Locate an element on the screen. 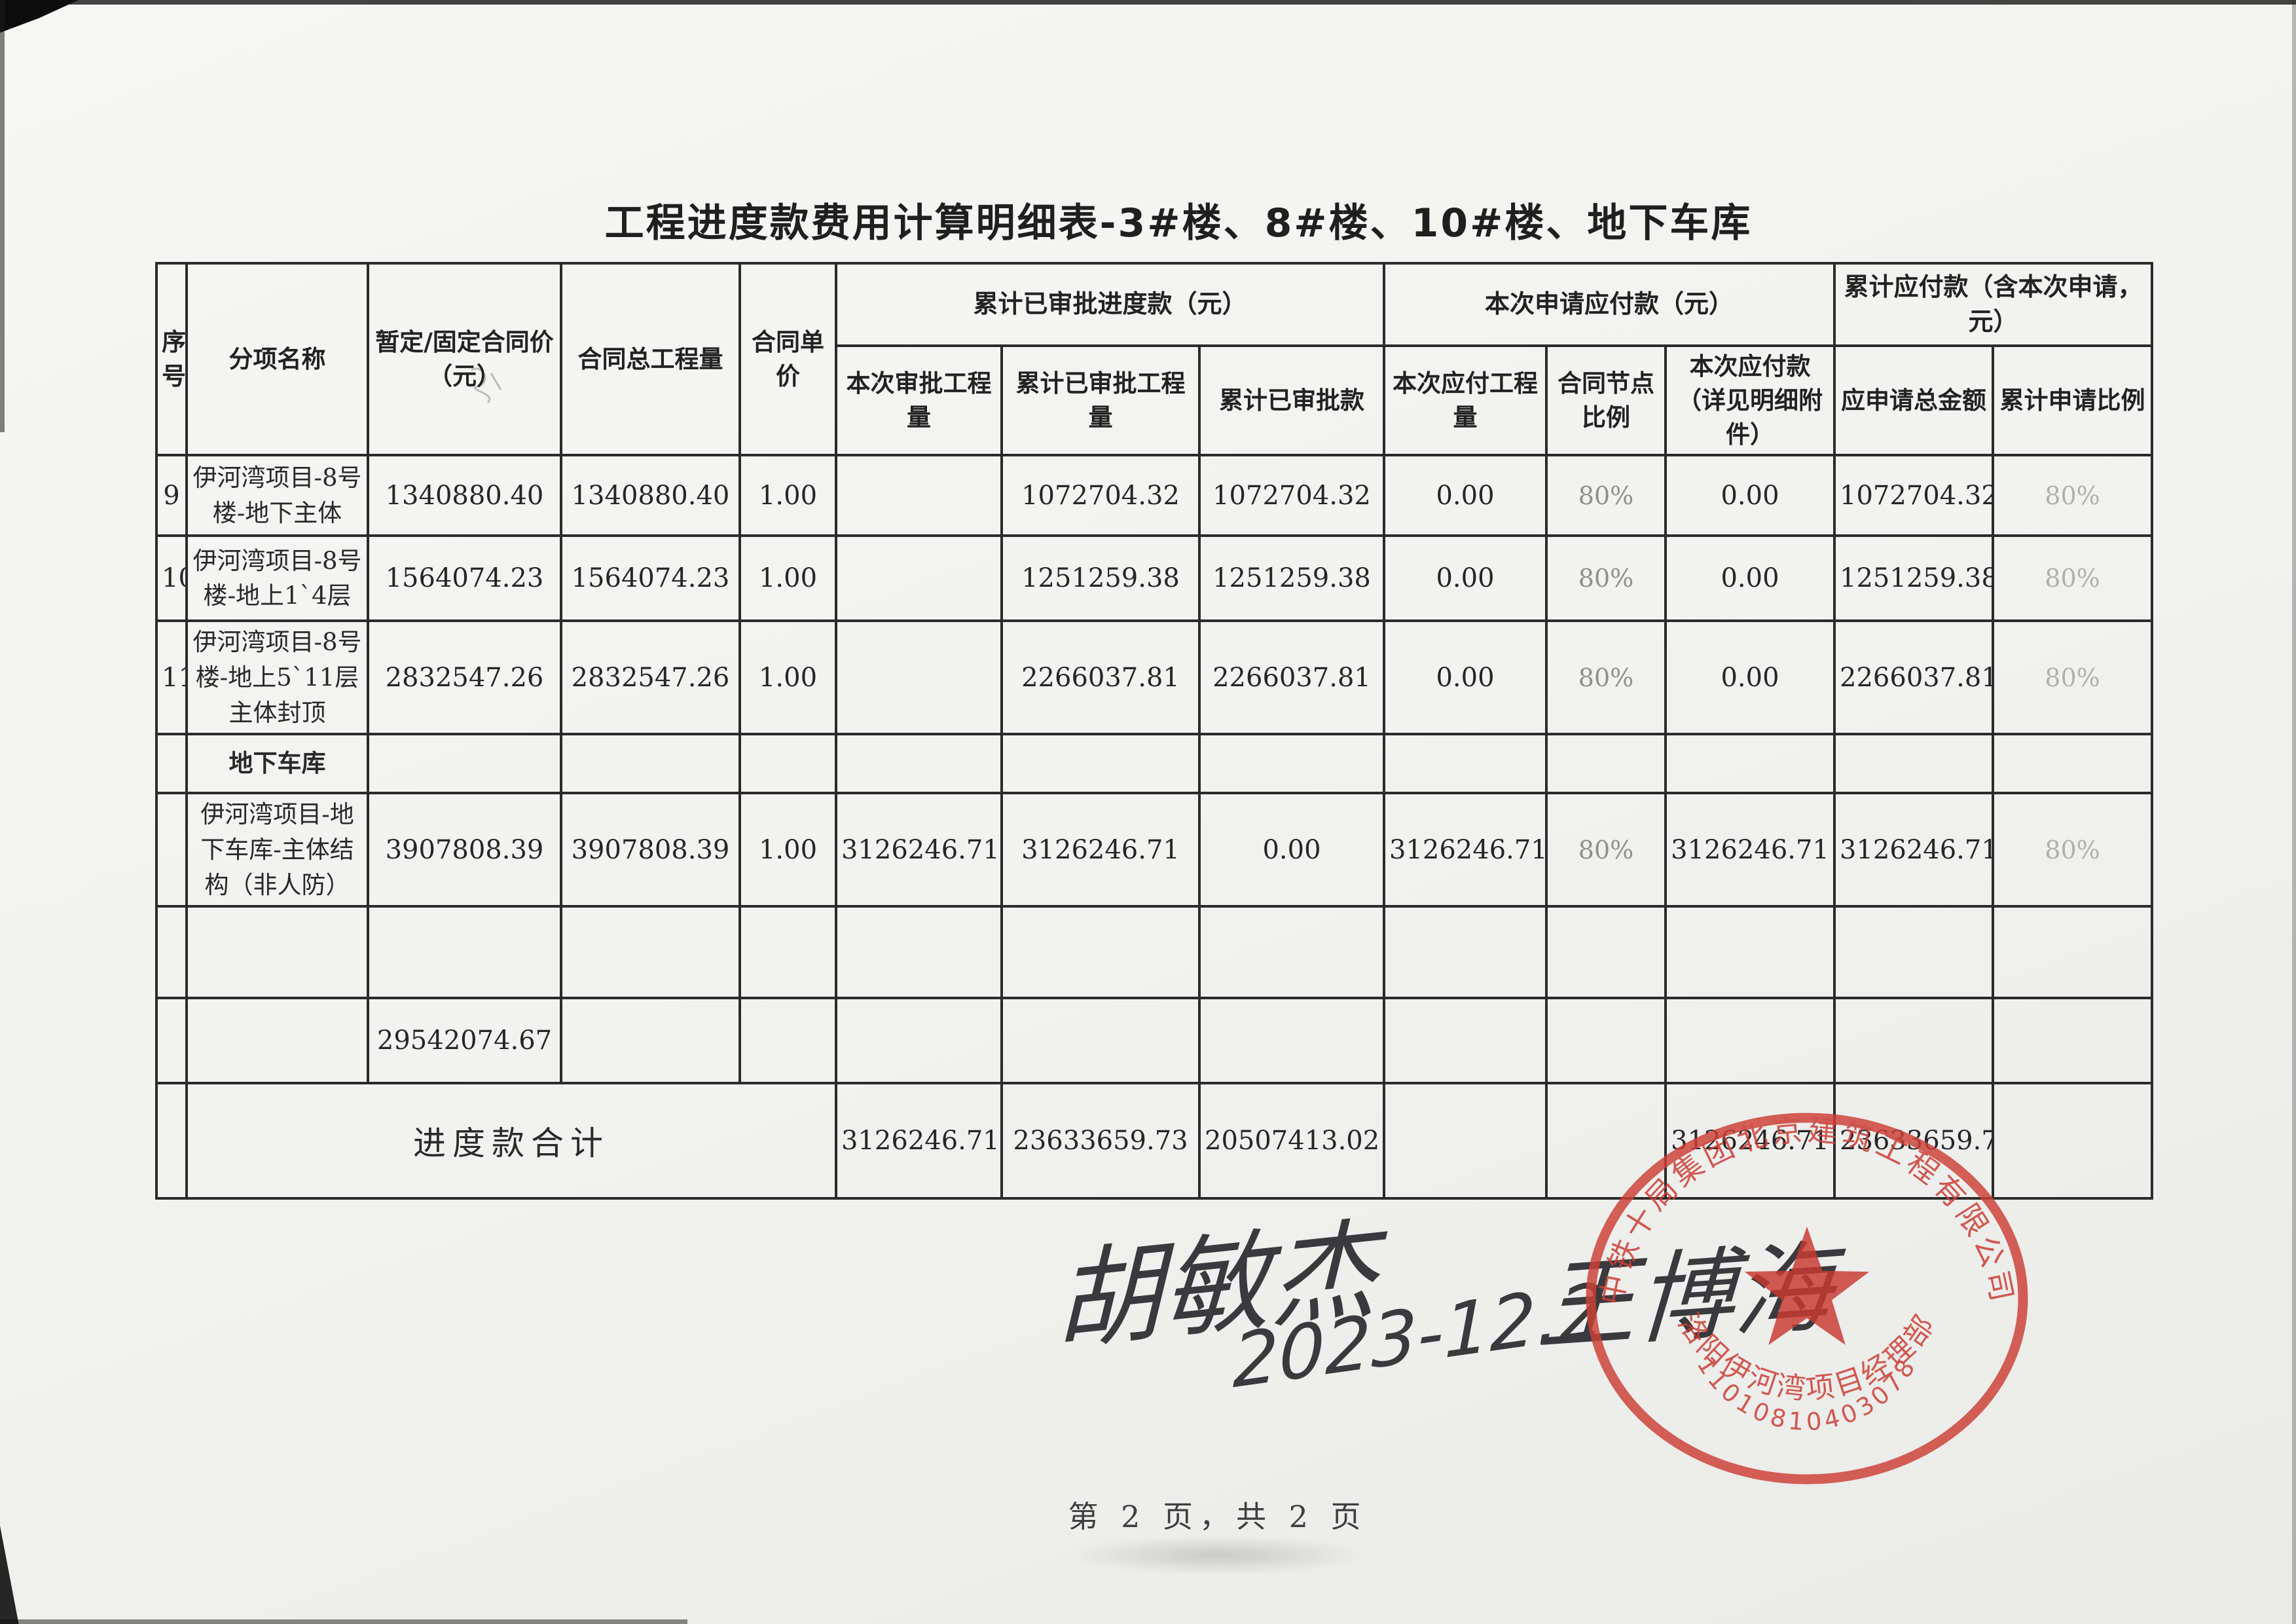 The image size is (2296, 1624). table-cell: 伊河湾项目-地下车库-主体结构（非人防） is located at coordinates (277, 850).